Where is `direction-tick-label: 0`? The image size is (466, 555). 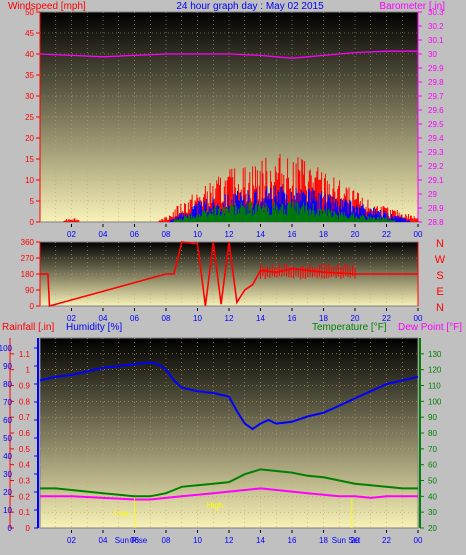 direction-tick-label: 0 is located at coordinates (32, 306).